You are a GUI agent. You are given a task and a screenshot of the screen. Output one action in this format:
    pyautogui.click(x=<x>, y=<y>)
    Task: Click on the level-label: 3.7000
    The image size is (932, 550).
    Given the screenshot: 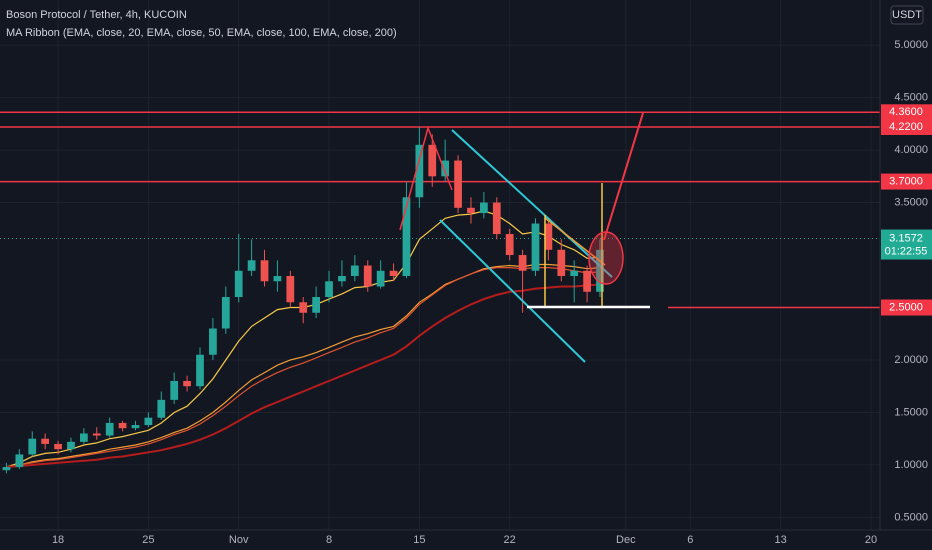 What is the action you would take?
    pyautogui.click(x=906, y=181)
    